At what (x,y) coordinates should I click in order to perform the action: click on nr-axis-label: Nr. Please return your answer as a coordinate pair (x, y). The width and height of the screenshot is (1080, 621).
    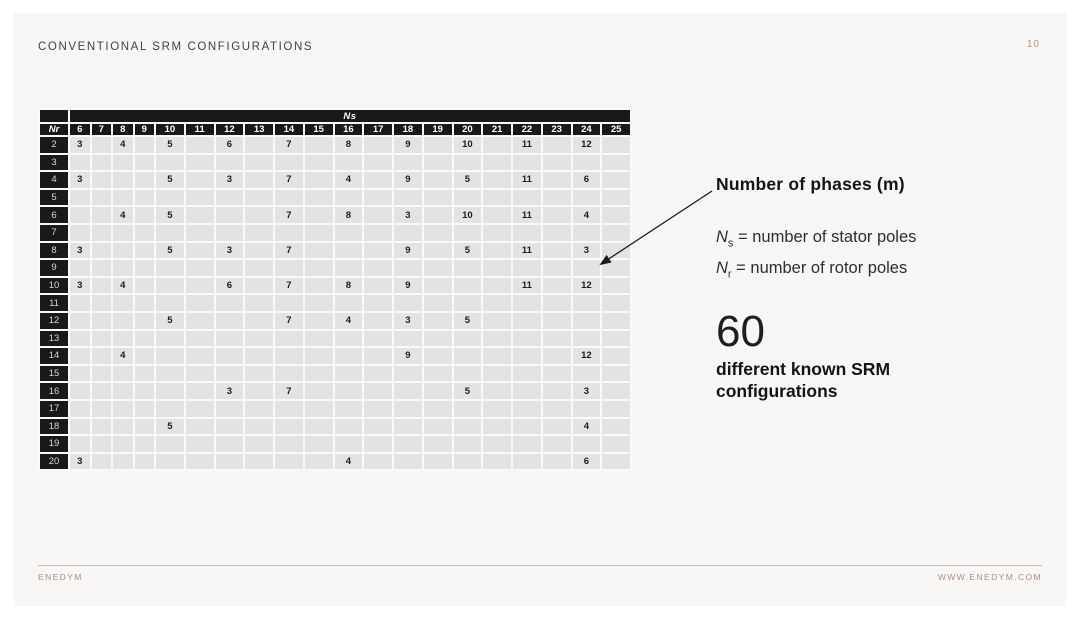
    Looking at the image, I should click on (54, 129).